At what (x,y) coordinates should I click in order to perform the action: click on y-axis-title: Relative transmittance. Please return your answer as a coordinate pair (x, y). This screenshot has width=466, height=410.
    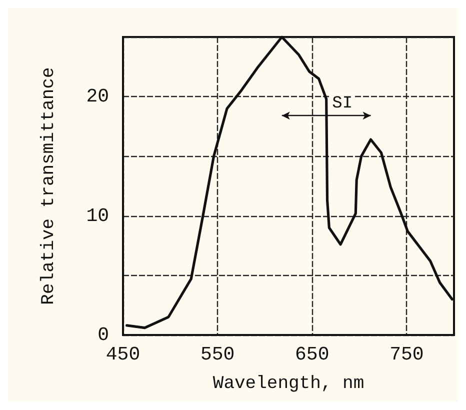
    Looking at the image, I should click on (49, 186).